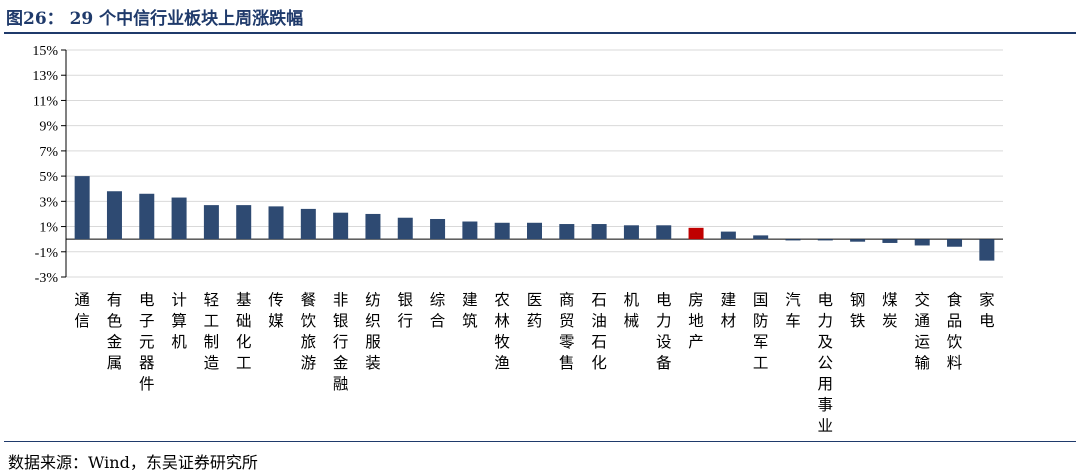 The width and height of the screenshot is (1080, 474). I want to click on y-tick-label: 9%, so click(48, 127).